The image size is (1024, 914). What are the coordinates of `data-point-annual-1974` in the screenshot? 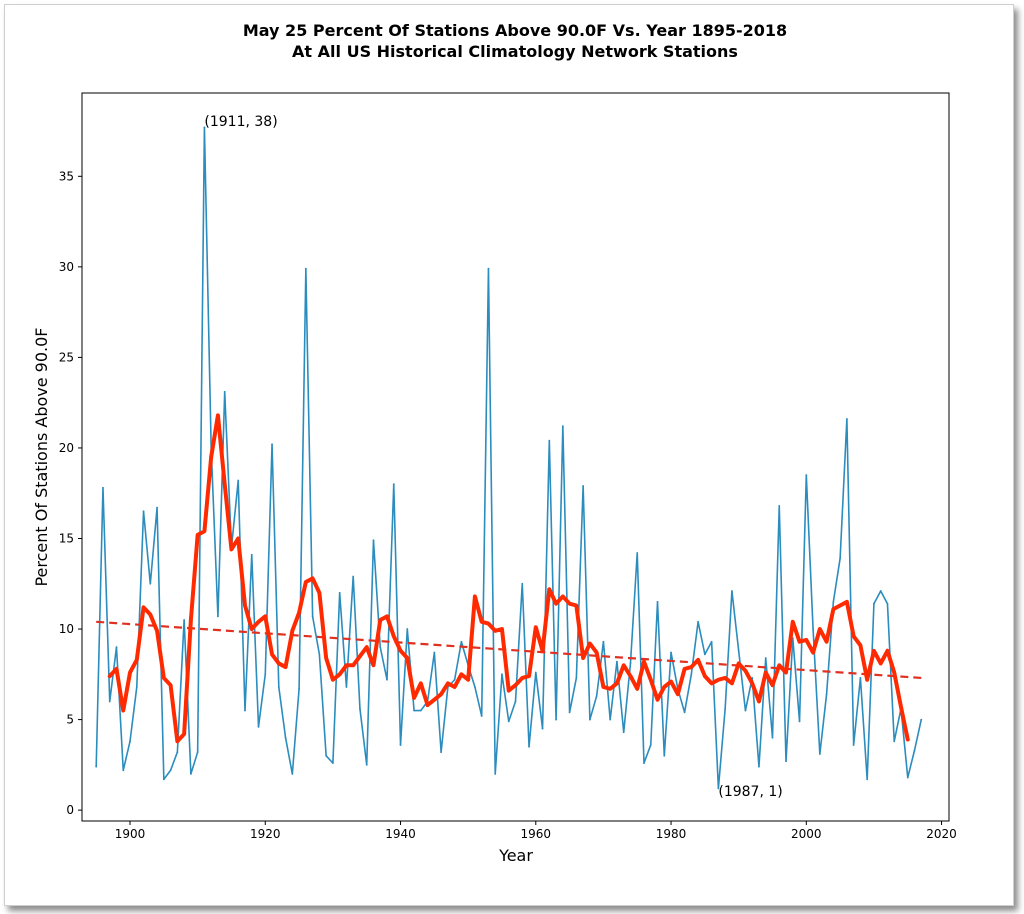 It's located at (630, 663).